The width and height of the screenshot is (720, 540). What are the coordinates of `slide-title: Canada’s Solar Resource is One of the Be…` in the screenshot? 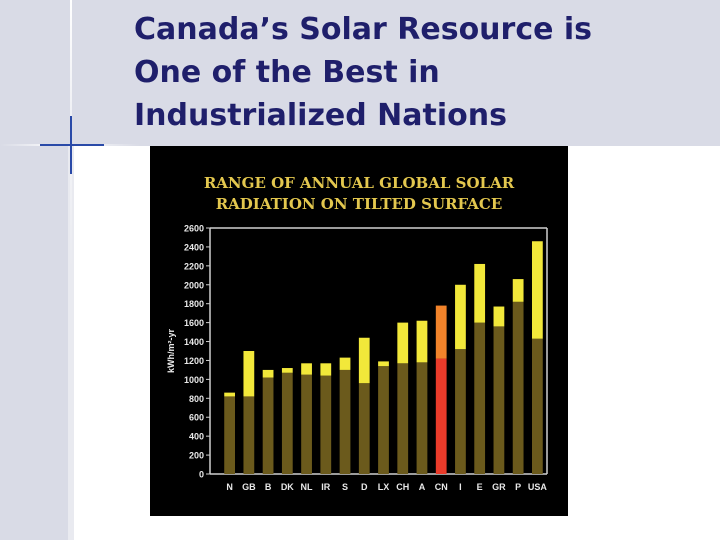 It's located at (363, 72).